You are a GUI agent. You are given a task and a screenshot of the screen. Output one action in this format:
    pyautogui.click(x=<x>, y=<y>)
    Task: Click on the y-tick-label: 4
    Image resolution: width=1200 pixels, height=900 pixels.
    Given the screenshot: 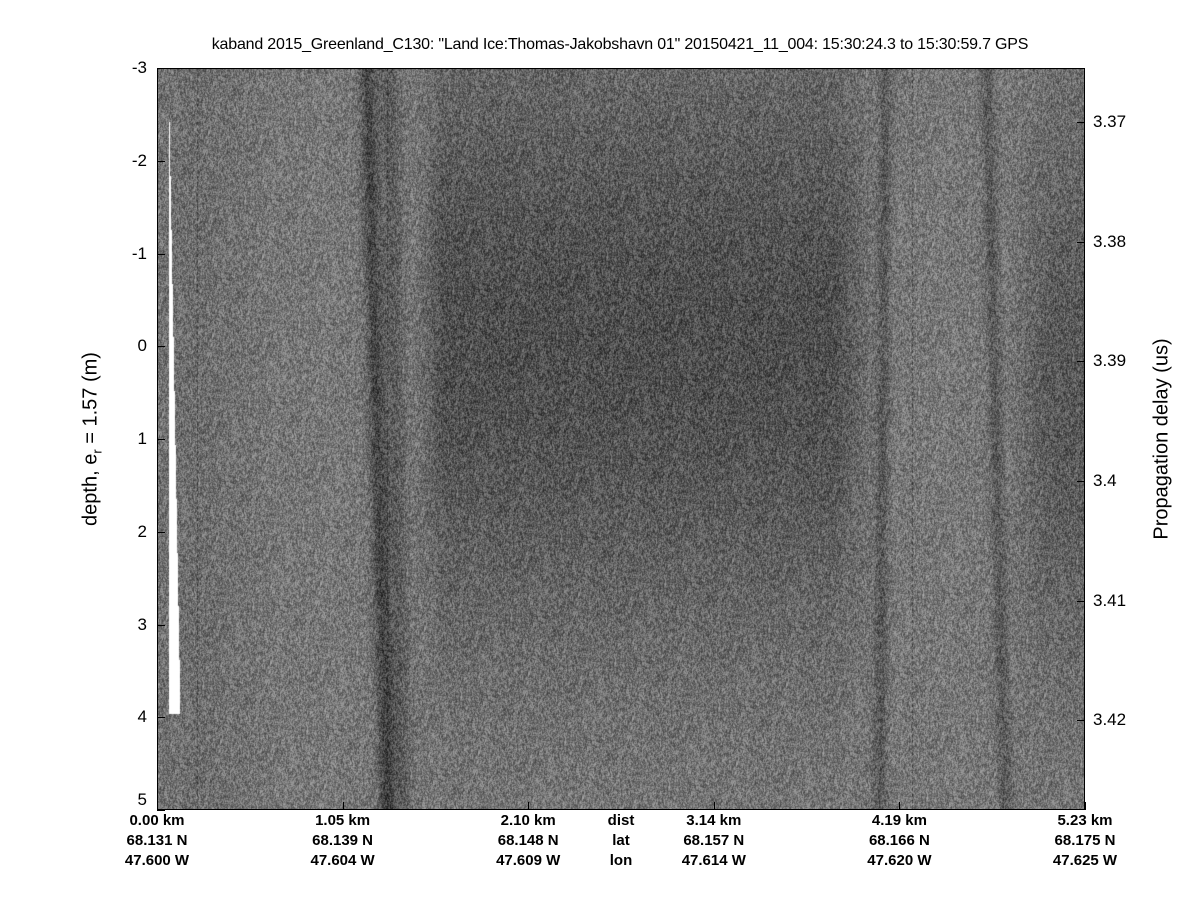 What is the action you would take?
    pyautogui.click(x=142, y=717)
    